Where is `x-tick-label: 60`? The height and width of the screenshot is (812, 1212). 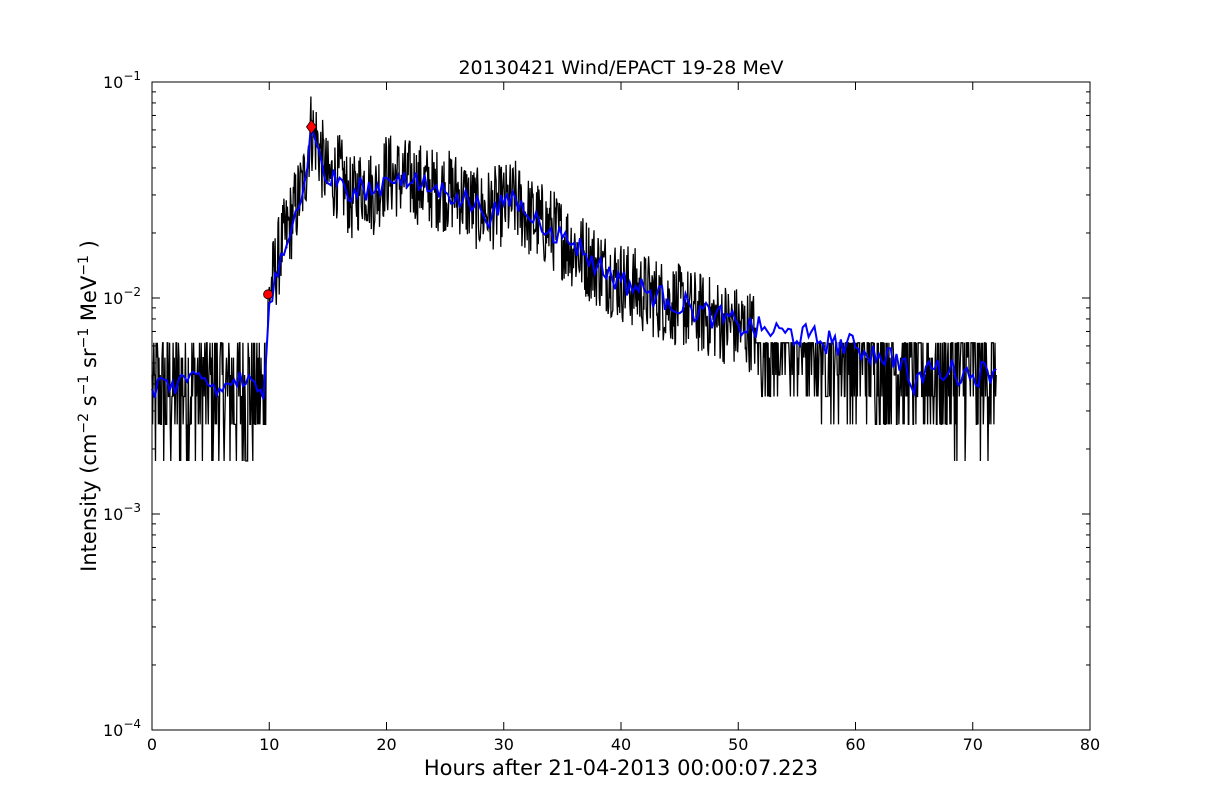
x-tick-label: 60 is located at coordinates (855, 744).